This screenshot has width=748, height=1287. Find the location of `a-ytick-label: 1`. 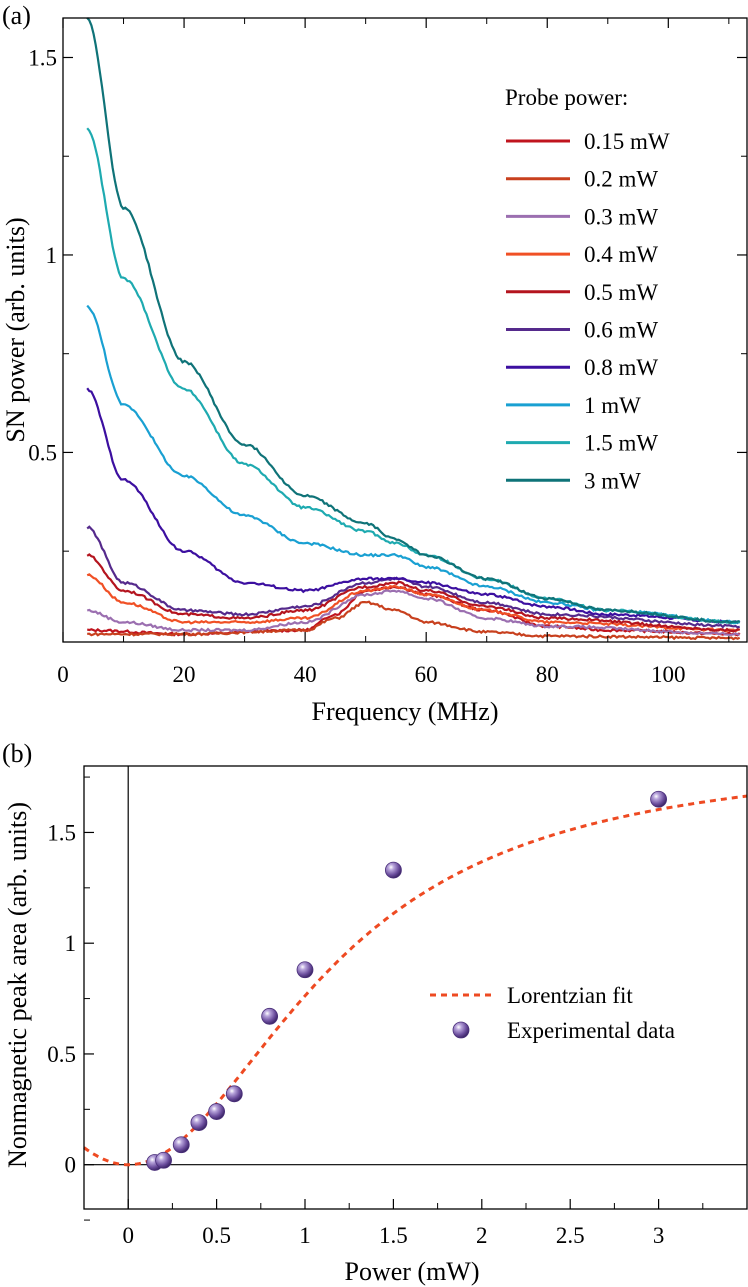

a-ytick-label: 1 is located at coordinates (52, 255).